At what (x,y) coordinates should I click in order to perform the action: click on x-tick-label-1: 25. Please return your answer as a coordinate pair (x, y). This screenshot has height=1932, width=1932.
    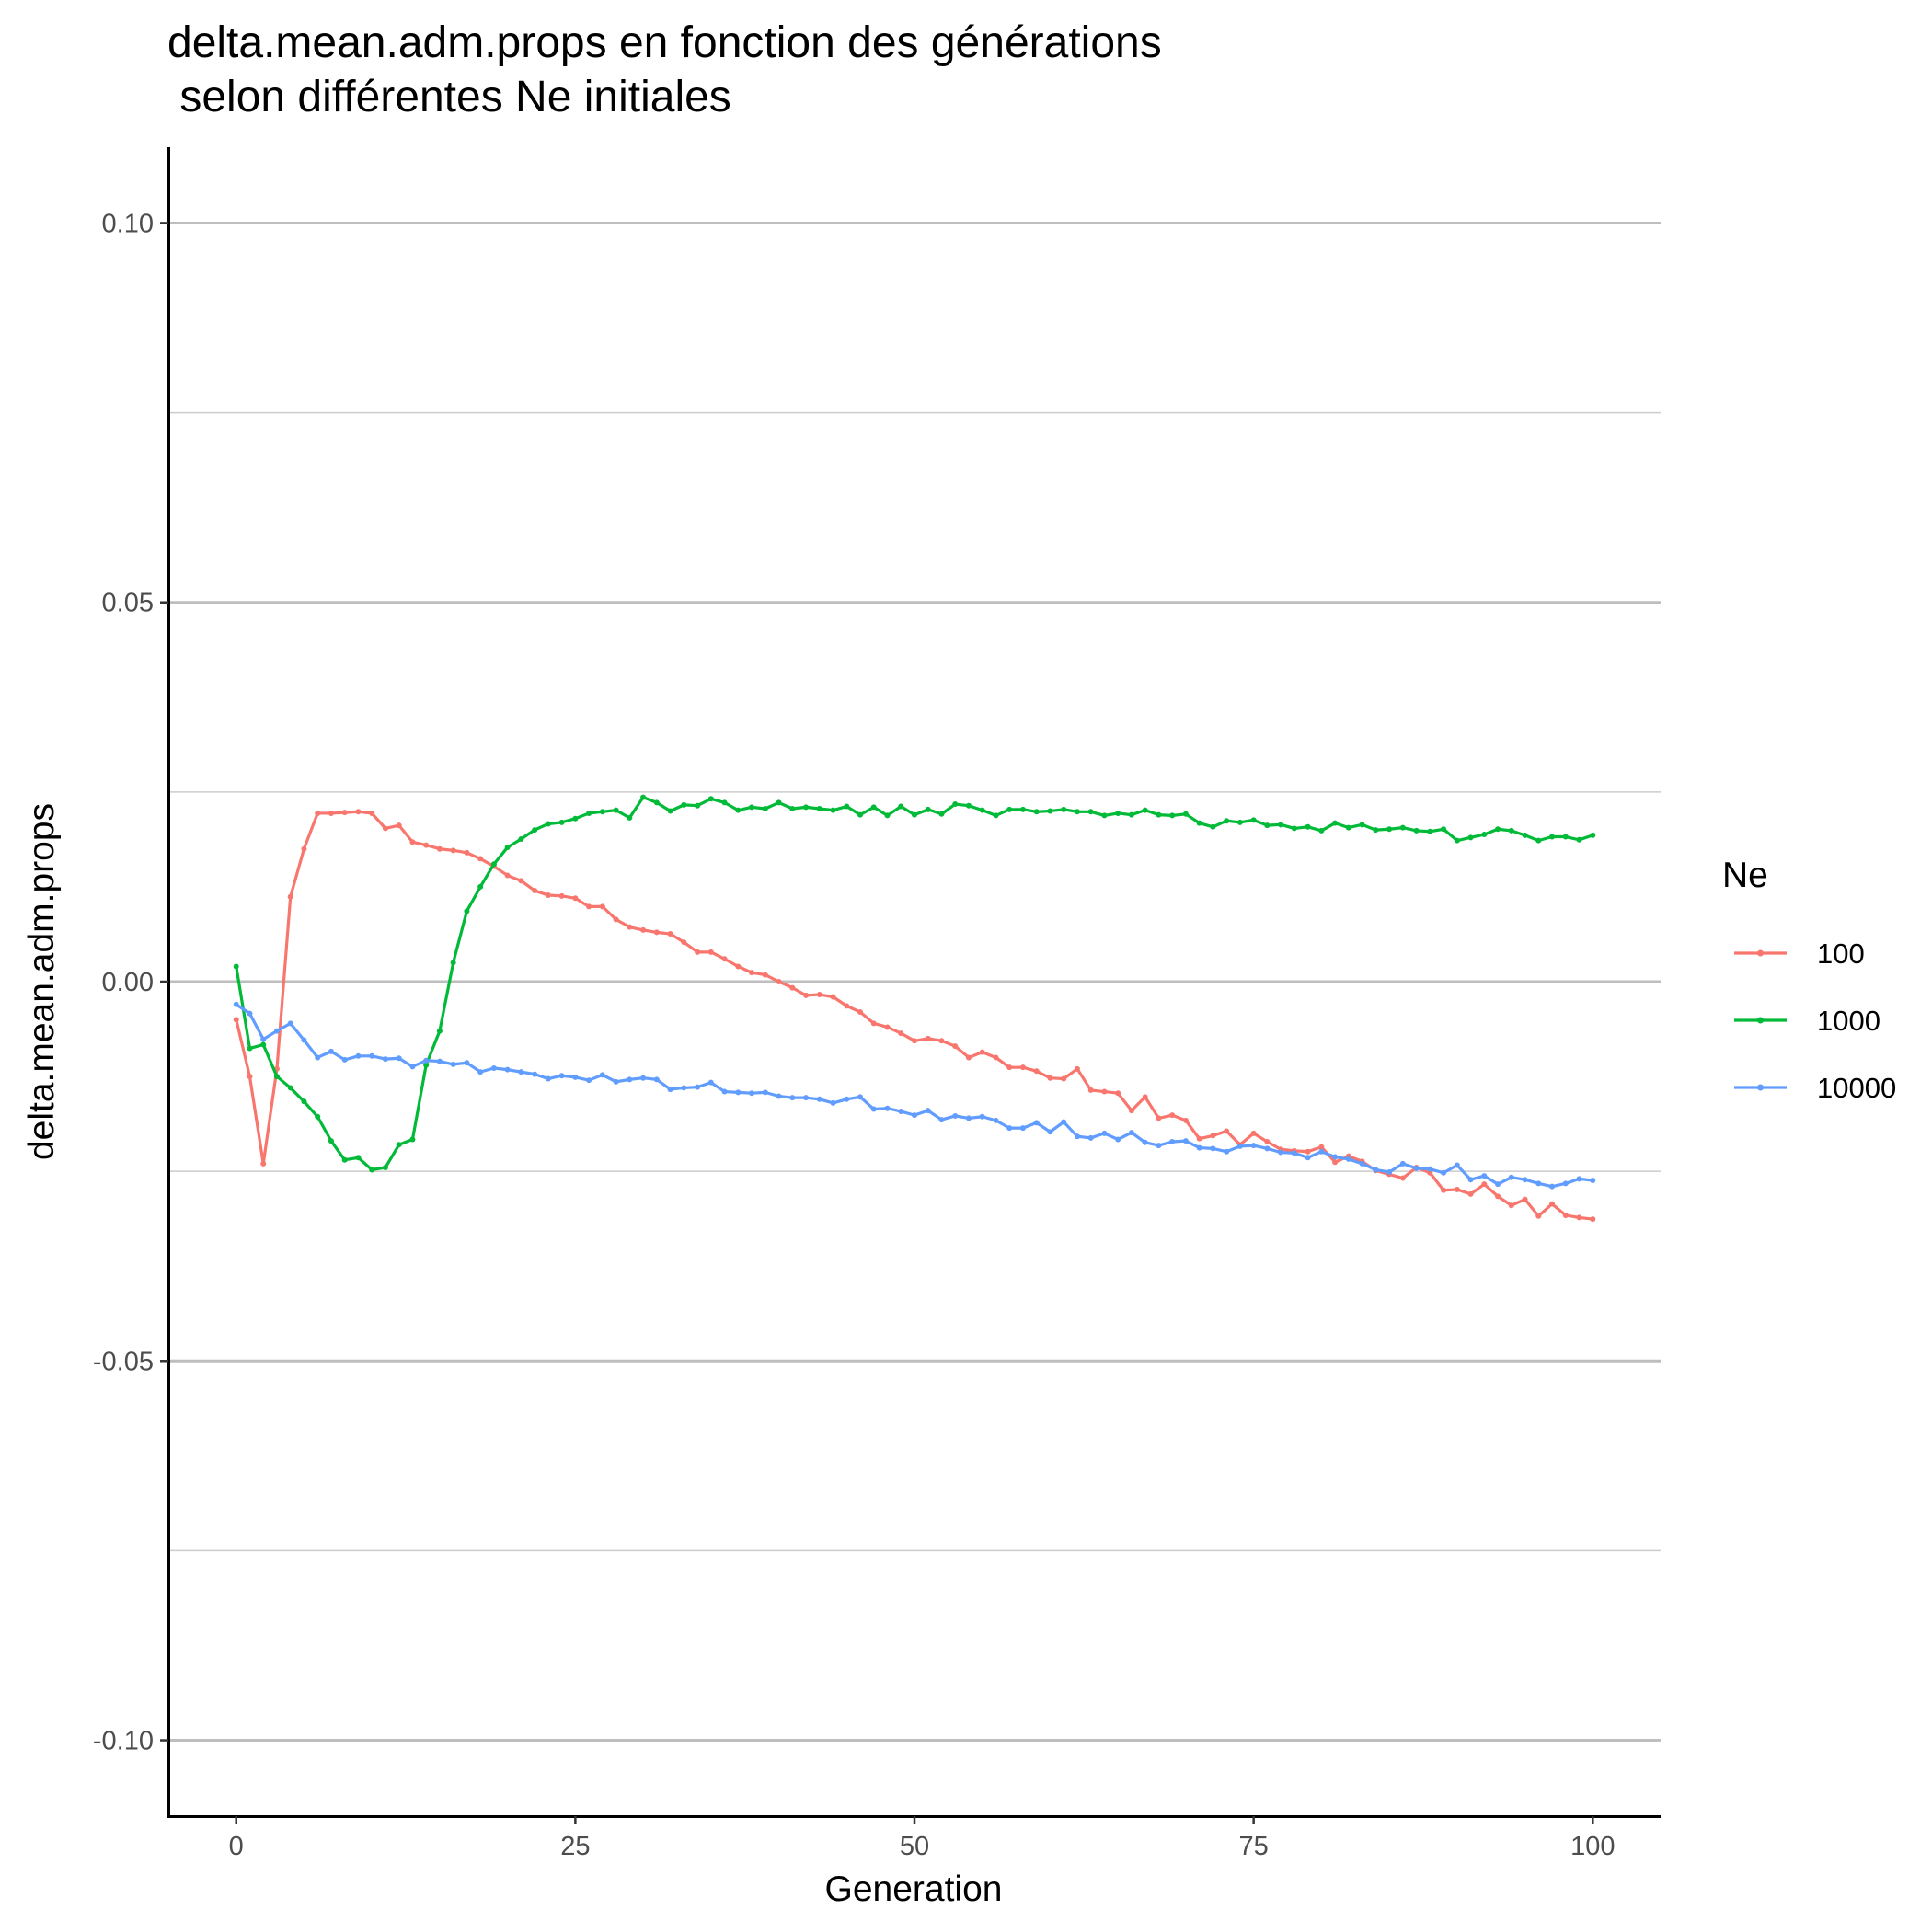
    Looking at the image, I should click on (575, 1846).